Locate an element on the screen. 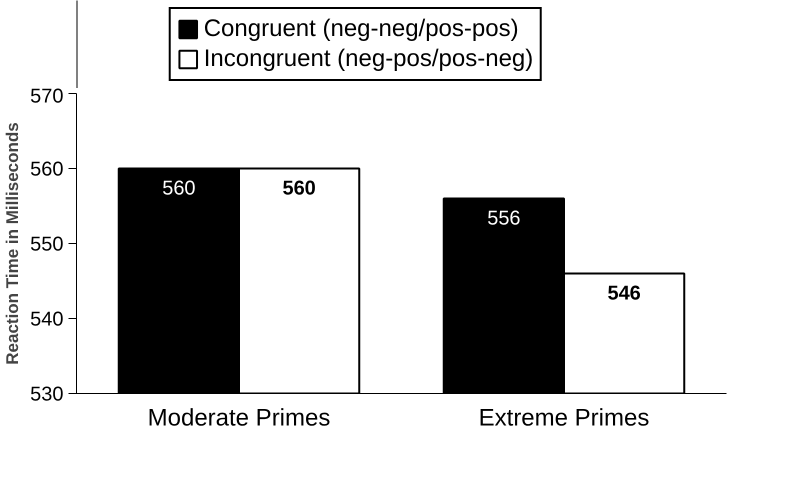 The height and width of the screenshot is (488, 798). x-tick-label: Moderate Primes is located at coordinates (239, 418).